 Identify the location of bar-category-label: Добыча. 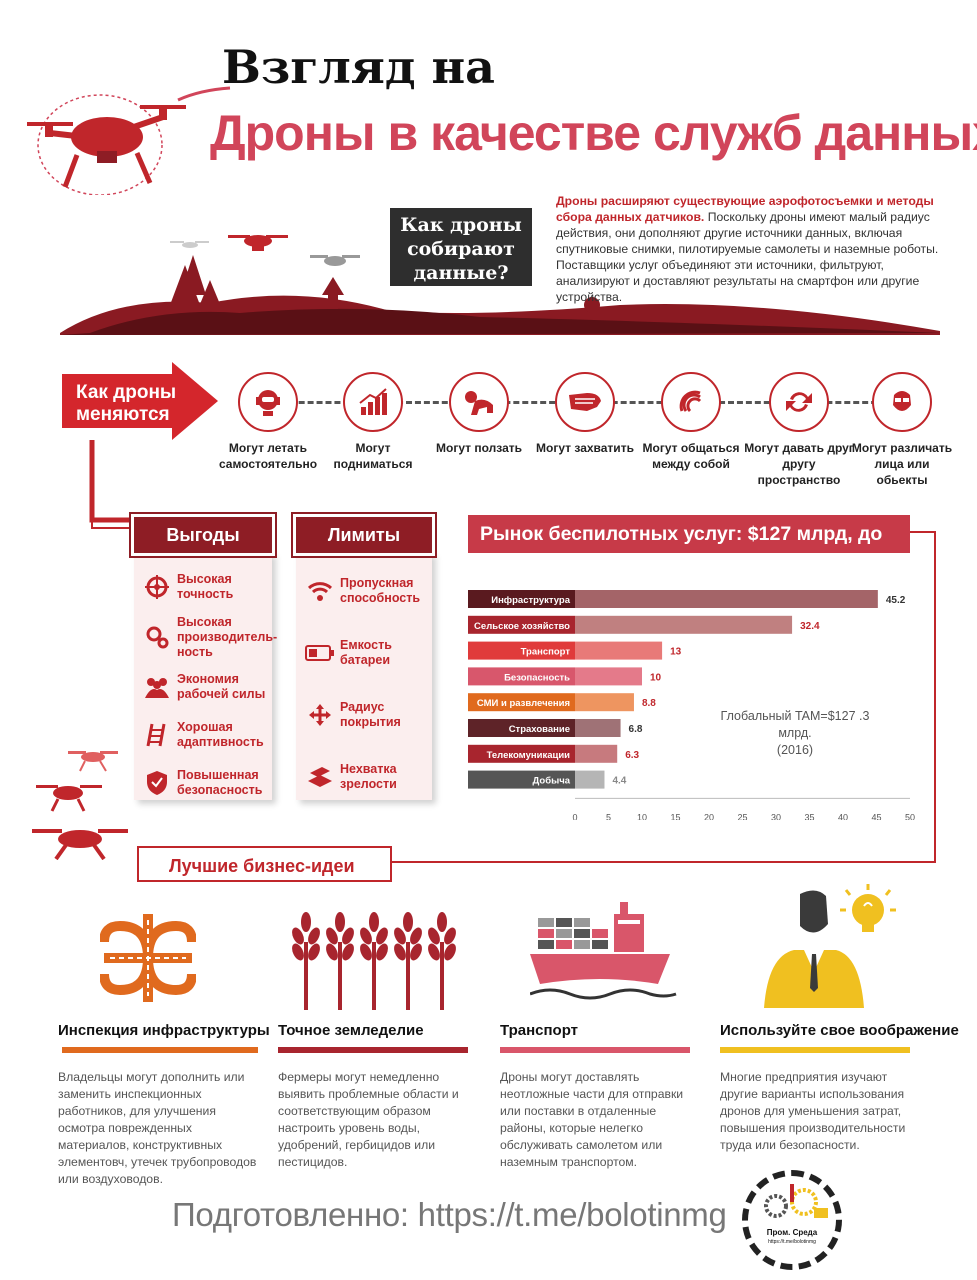
(552, 781).